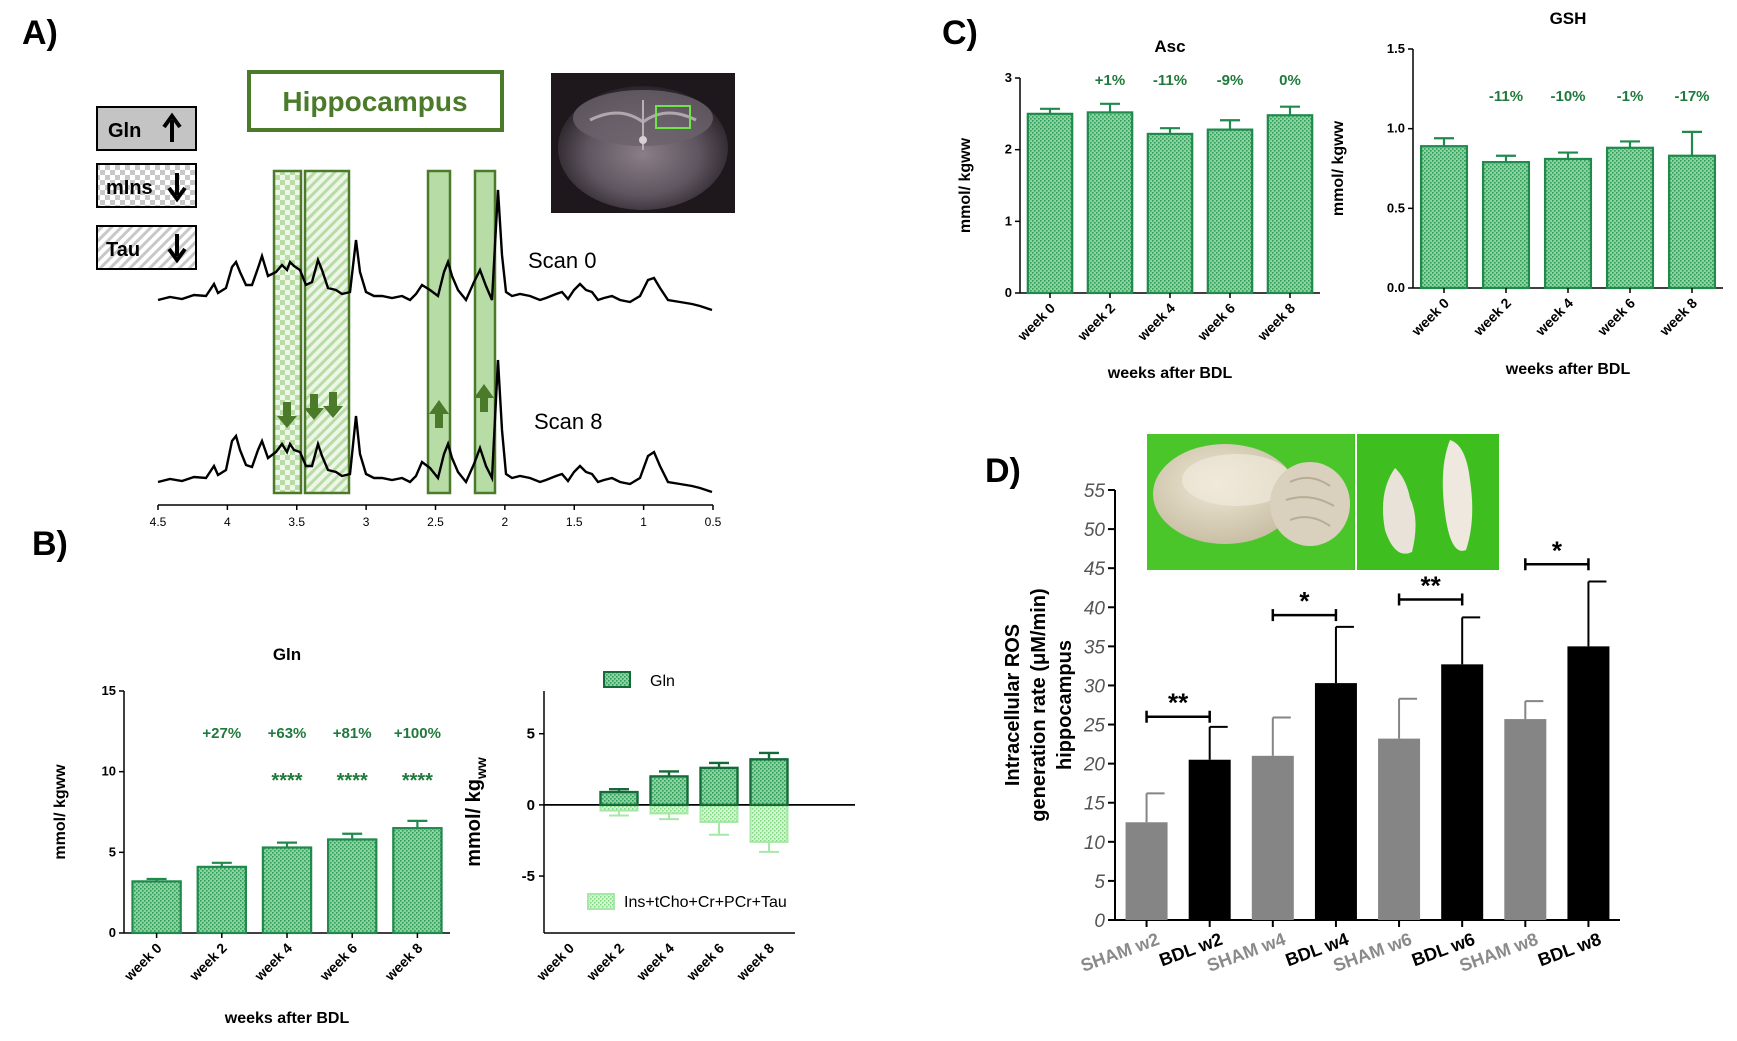 This screenshot has height=1041, width=1737. I want to click on legend-swatch-osmolytes, so click(601, 901).